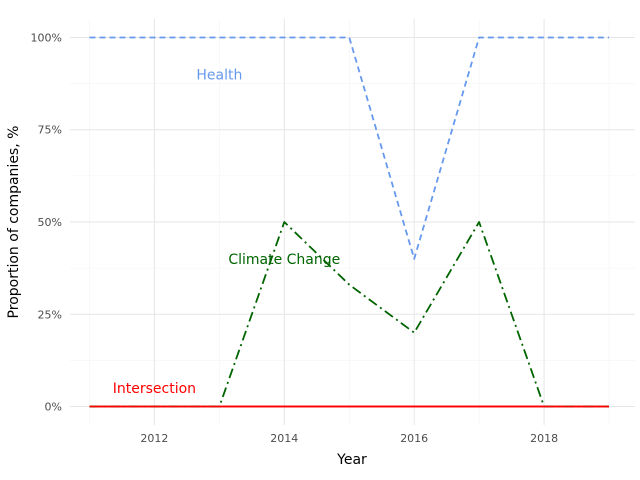 This screenshot has height=480, width=640. What do you see at coordinates (349, 438) in the screenshot?
I see `x-axis-ticks: 2012 2014 2016 2018` at bounding box center [349, 438].